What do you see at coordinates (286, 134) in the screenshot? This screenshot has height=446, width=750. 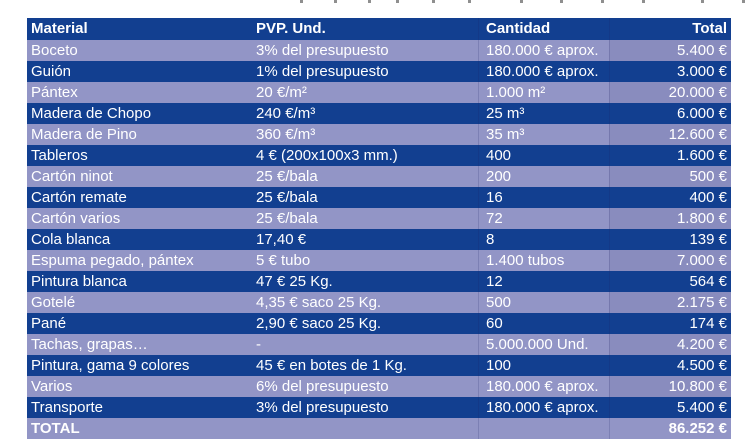 I see `cell-pvp-und: 360 €/m³` at bounding box center [286, 134].